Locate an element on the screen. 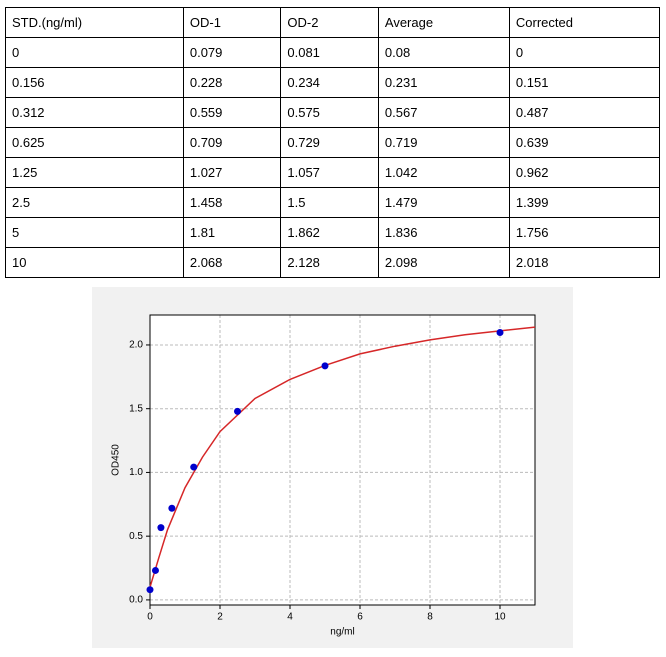 The width and height of the screenshot is (666, 657). table-cell: 10 is located at coordinates (94, 262).